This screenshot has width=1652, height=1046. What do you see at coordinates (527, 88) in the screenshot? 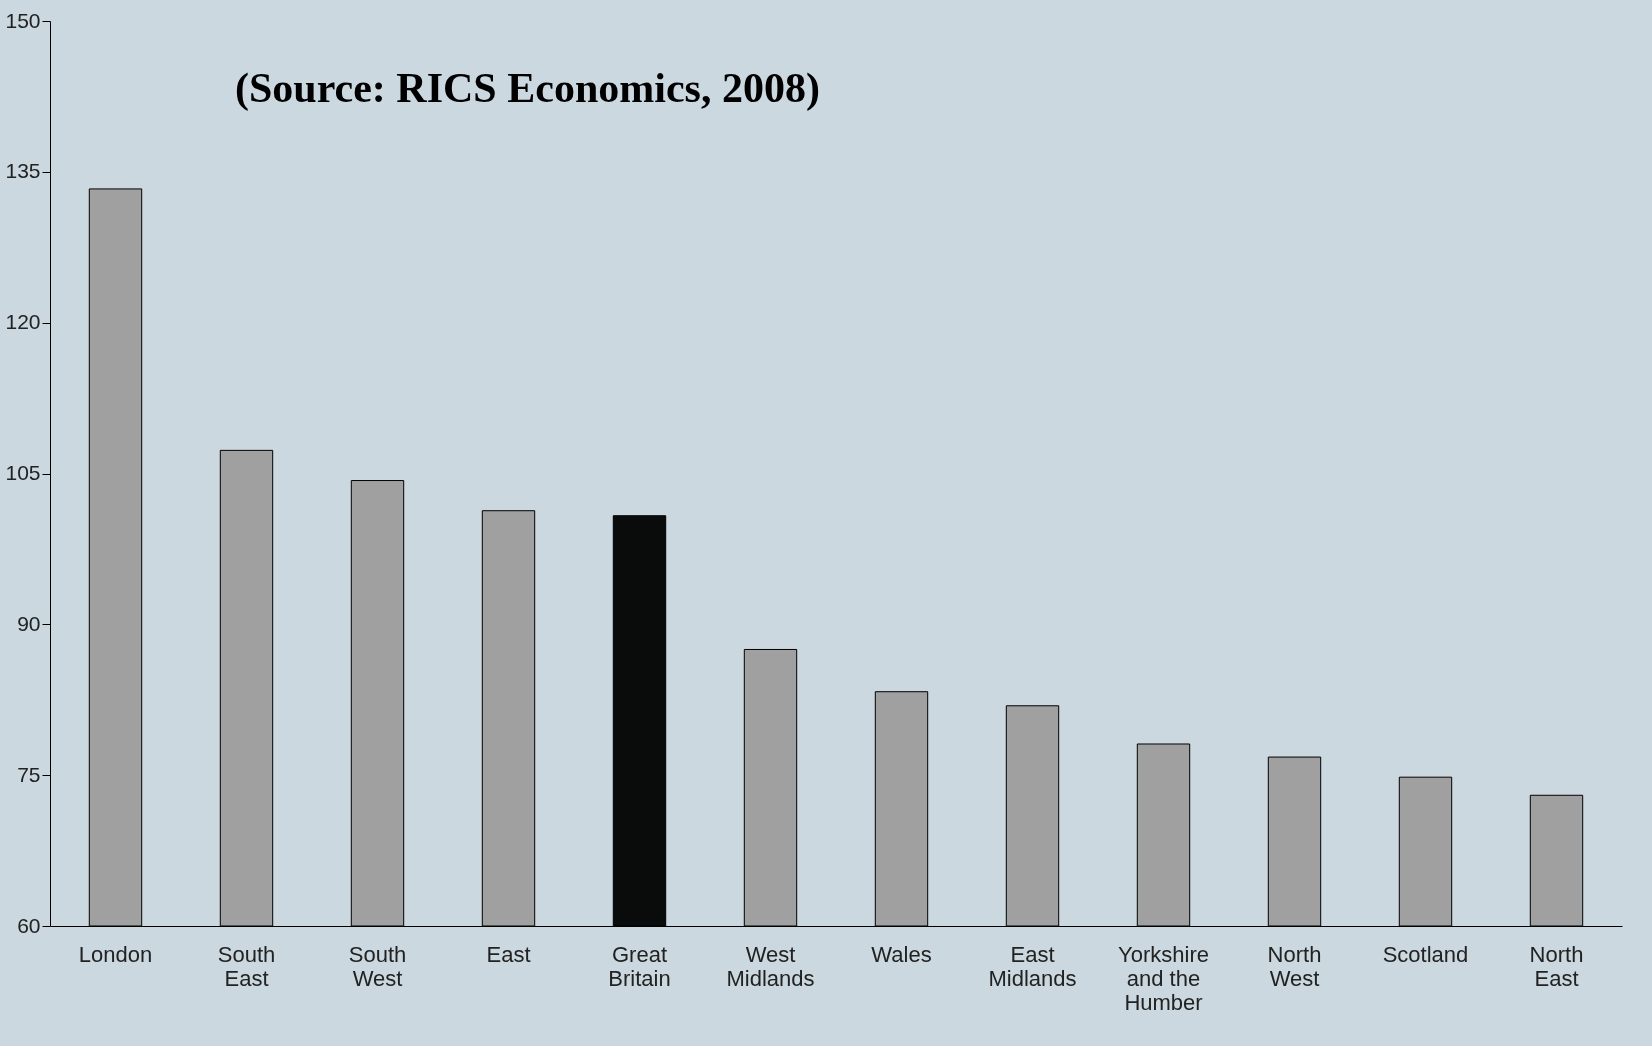
I see `annotation: (Source: RICS Economics, 2008)` at bounding box center [527, 88].